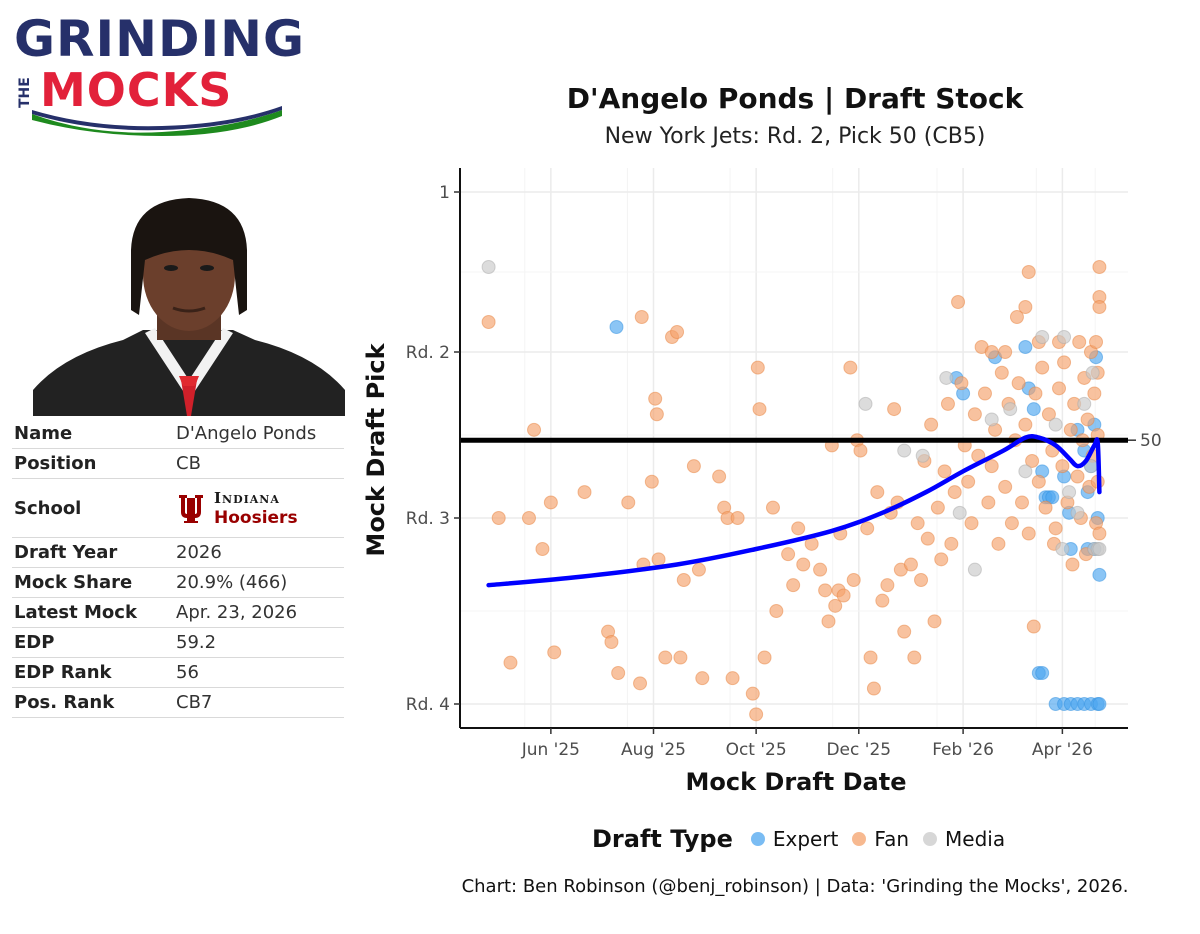 The height and width of the screenshot is (934, 1200). I want to click on x-tick-label: Jun '25, so click(550, 750).